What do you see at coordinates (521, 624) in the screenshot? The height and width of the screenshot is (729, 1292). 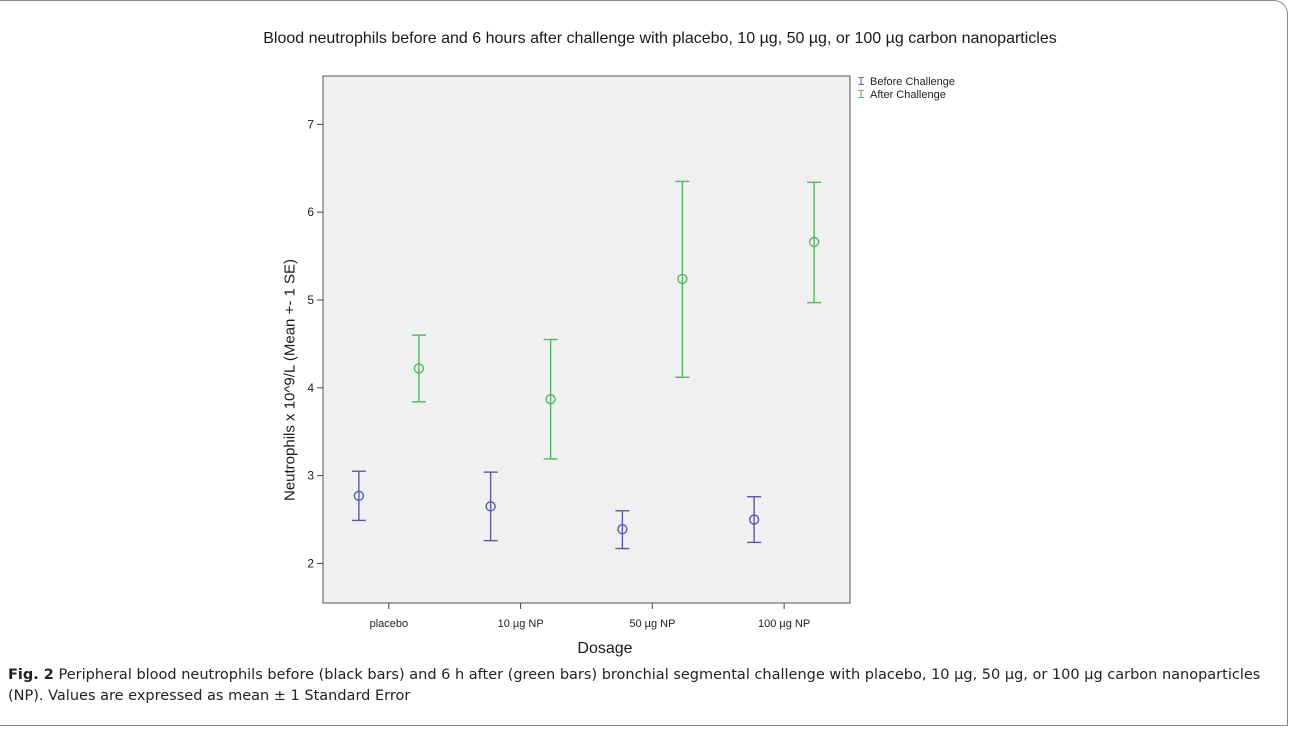 I see `x-tick-label: 10 µg NP` at bounding box center [521, 624].